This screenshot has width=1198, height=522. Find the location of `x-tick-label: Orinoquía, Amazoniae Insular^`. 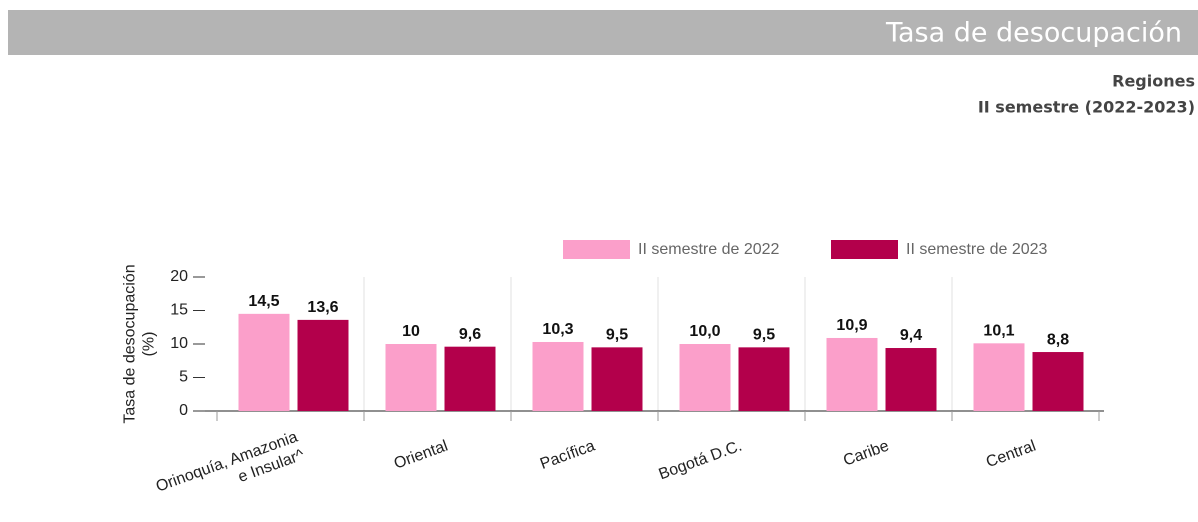

x-tick-label: Orinoquía, Amazoniae Insular^ is located at coordinates (230, 471).